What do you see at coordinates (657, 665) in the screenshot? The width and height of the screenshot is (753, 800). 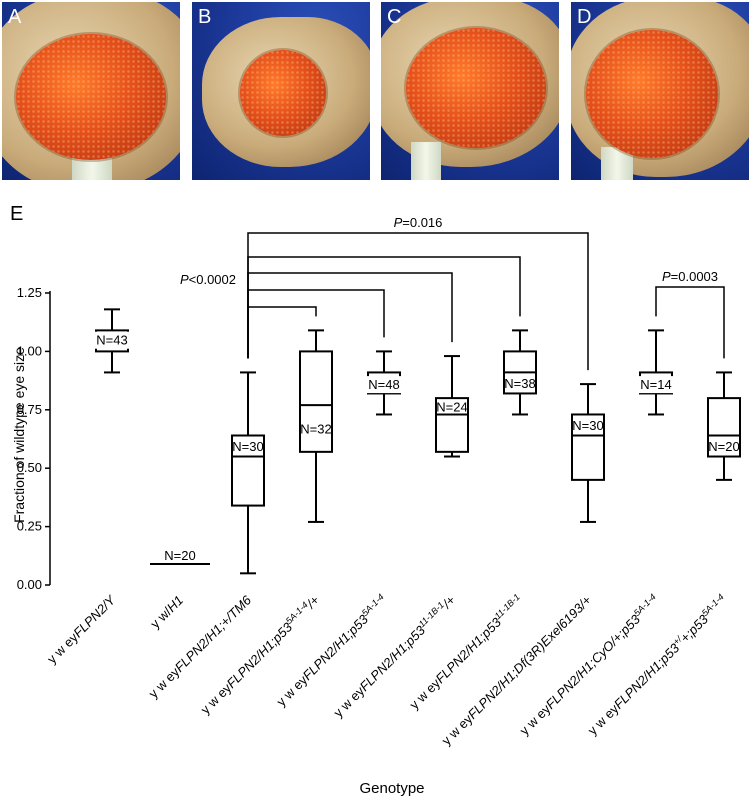 I see `x-tick-label: y w eyFLPN2/H1;p53+/+;p535A-1-4` at bounding box center [657, 665].